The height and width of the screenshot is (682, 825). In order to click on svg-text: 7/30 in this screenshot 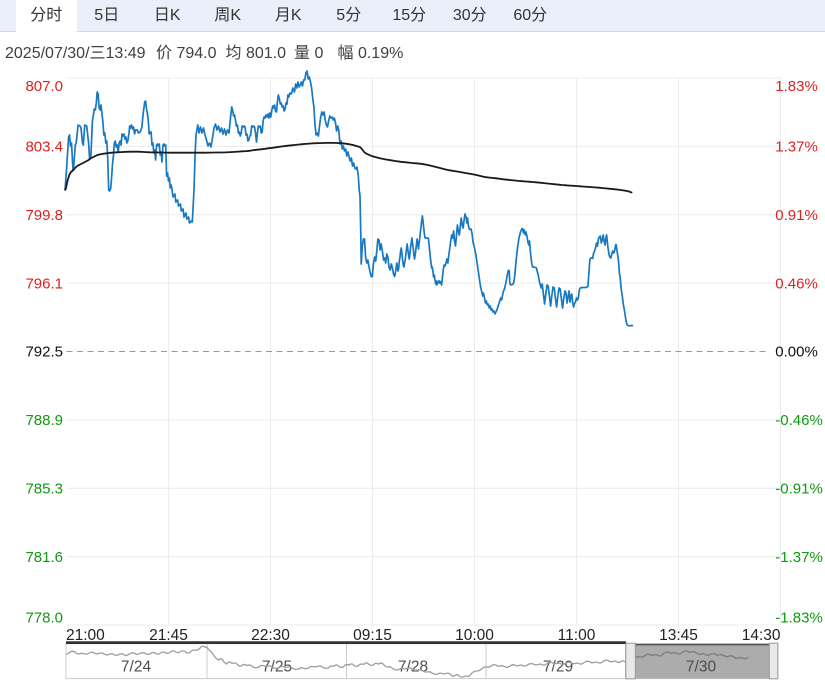, I will do `click(701, 667)`.